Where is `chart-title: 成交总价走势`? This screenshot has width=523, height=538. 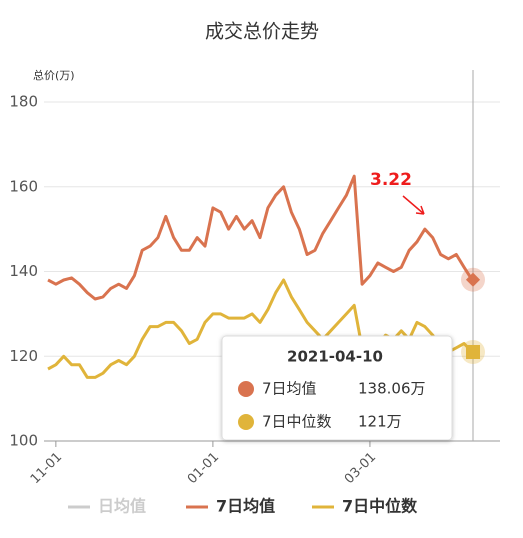 chart-title: 成交总价走势 is located at coordinates (262, 32).